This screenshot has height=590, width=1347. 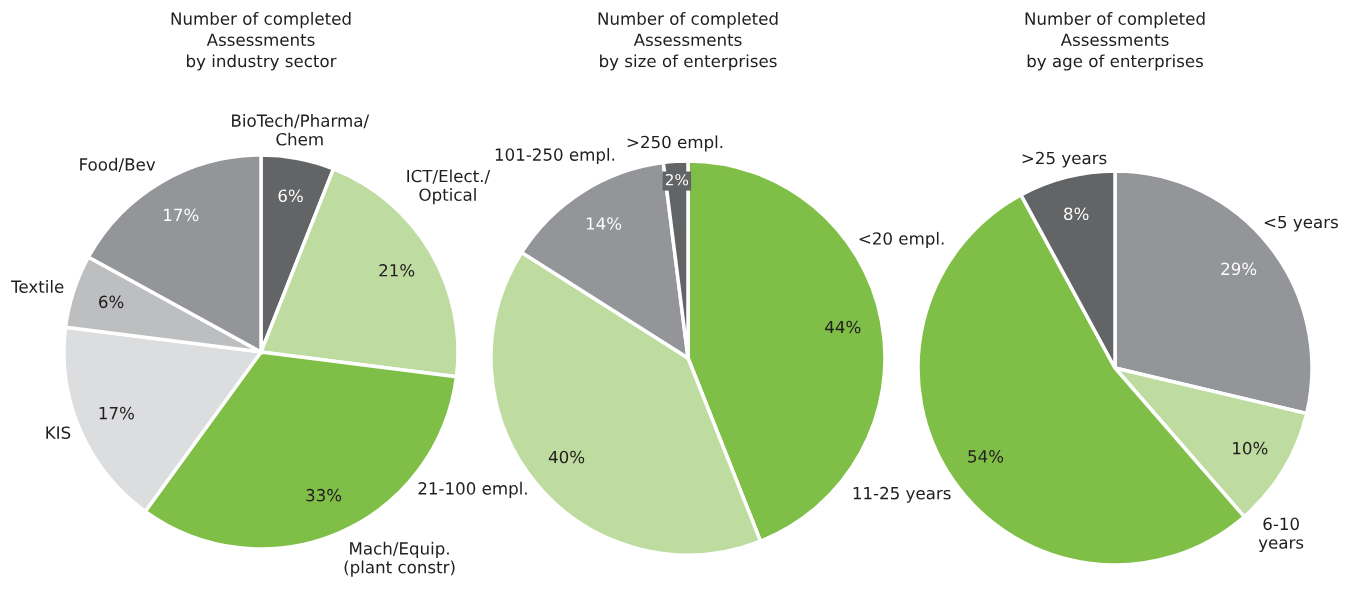 What do you see at coordinates (301, 130) in the screenshot?
I see `slice-label: BioTech/Pharma/ Chem` at bounding box center [301, 130].